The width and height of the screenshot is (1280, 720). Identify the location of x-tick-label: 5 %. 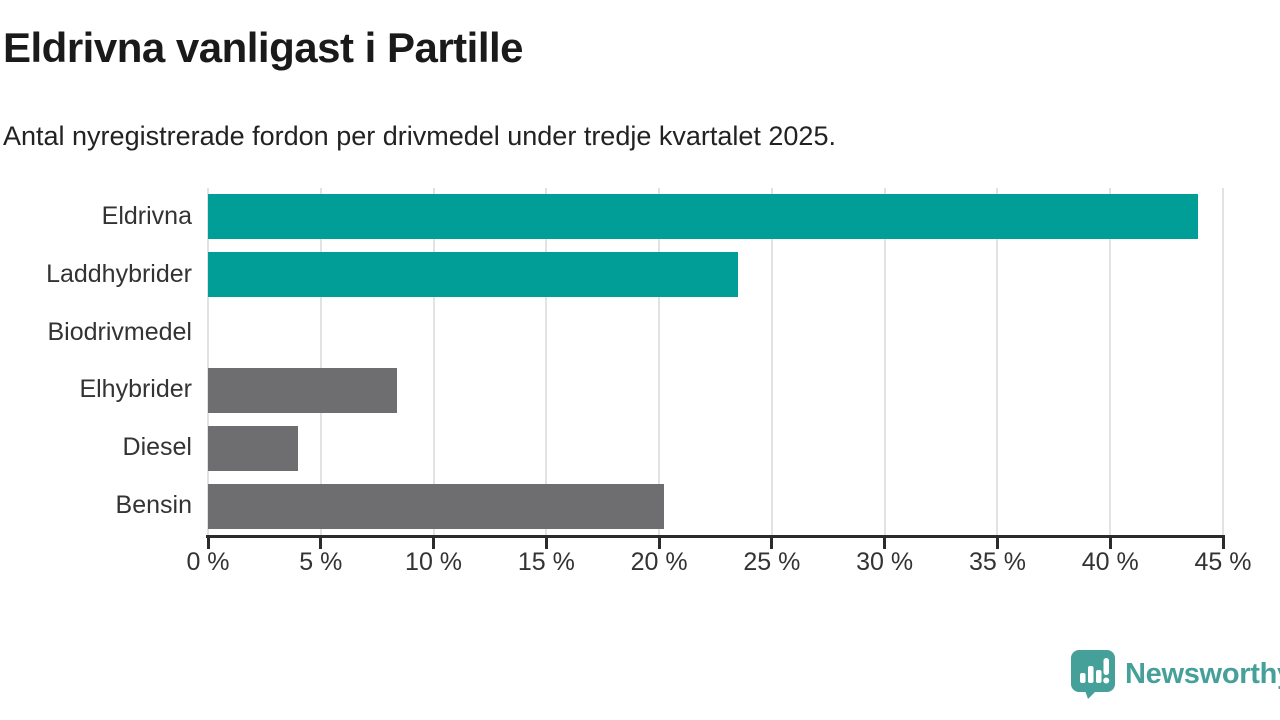
(321, 562).